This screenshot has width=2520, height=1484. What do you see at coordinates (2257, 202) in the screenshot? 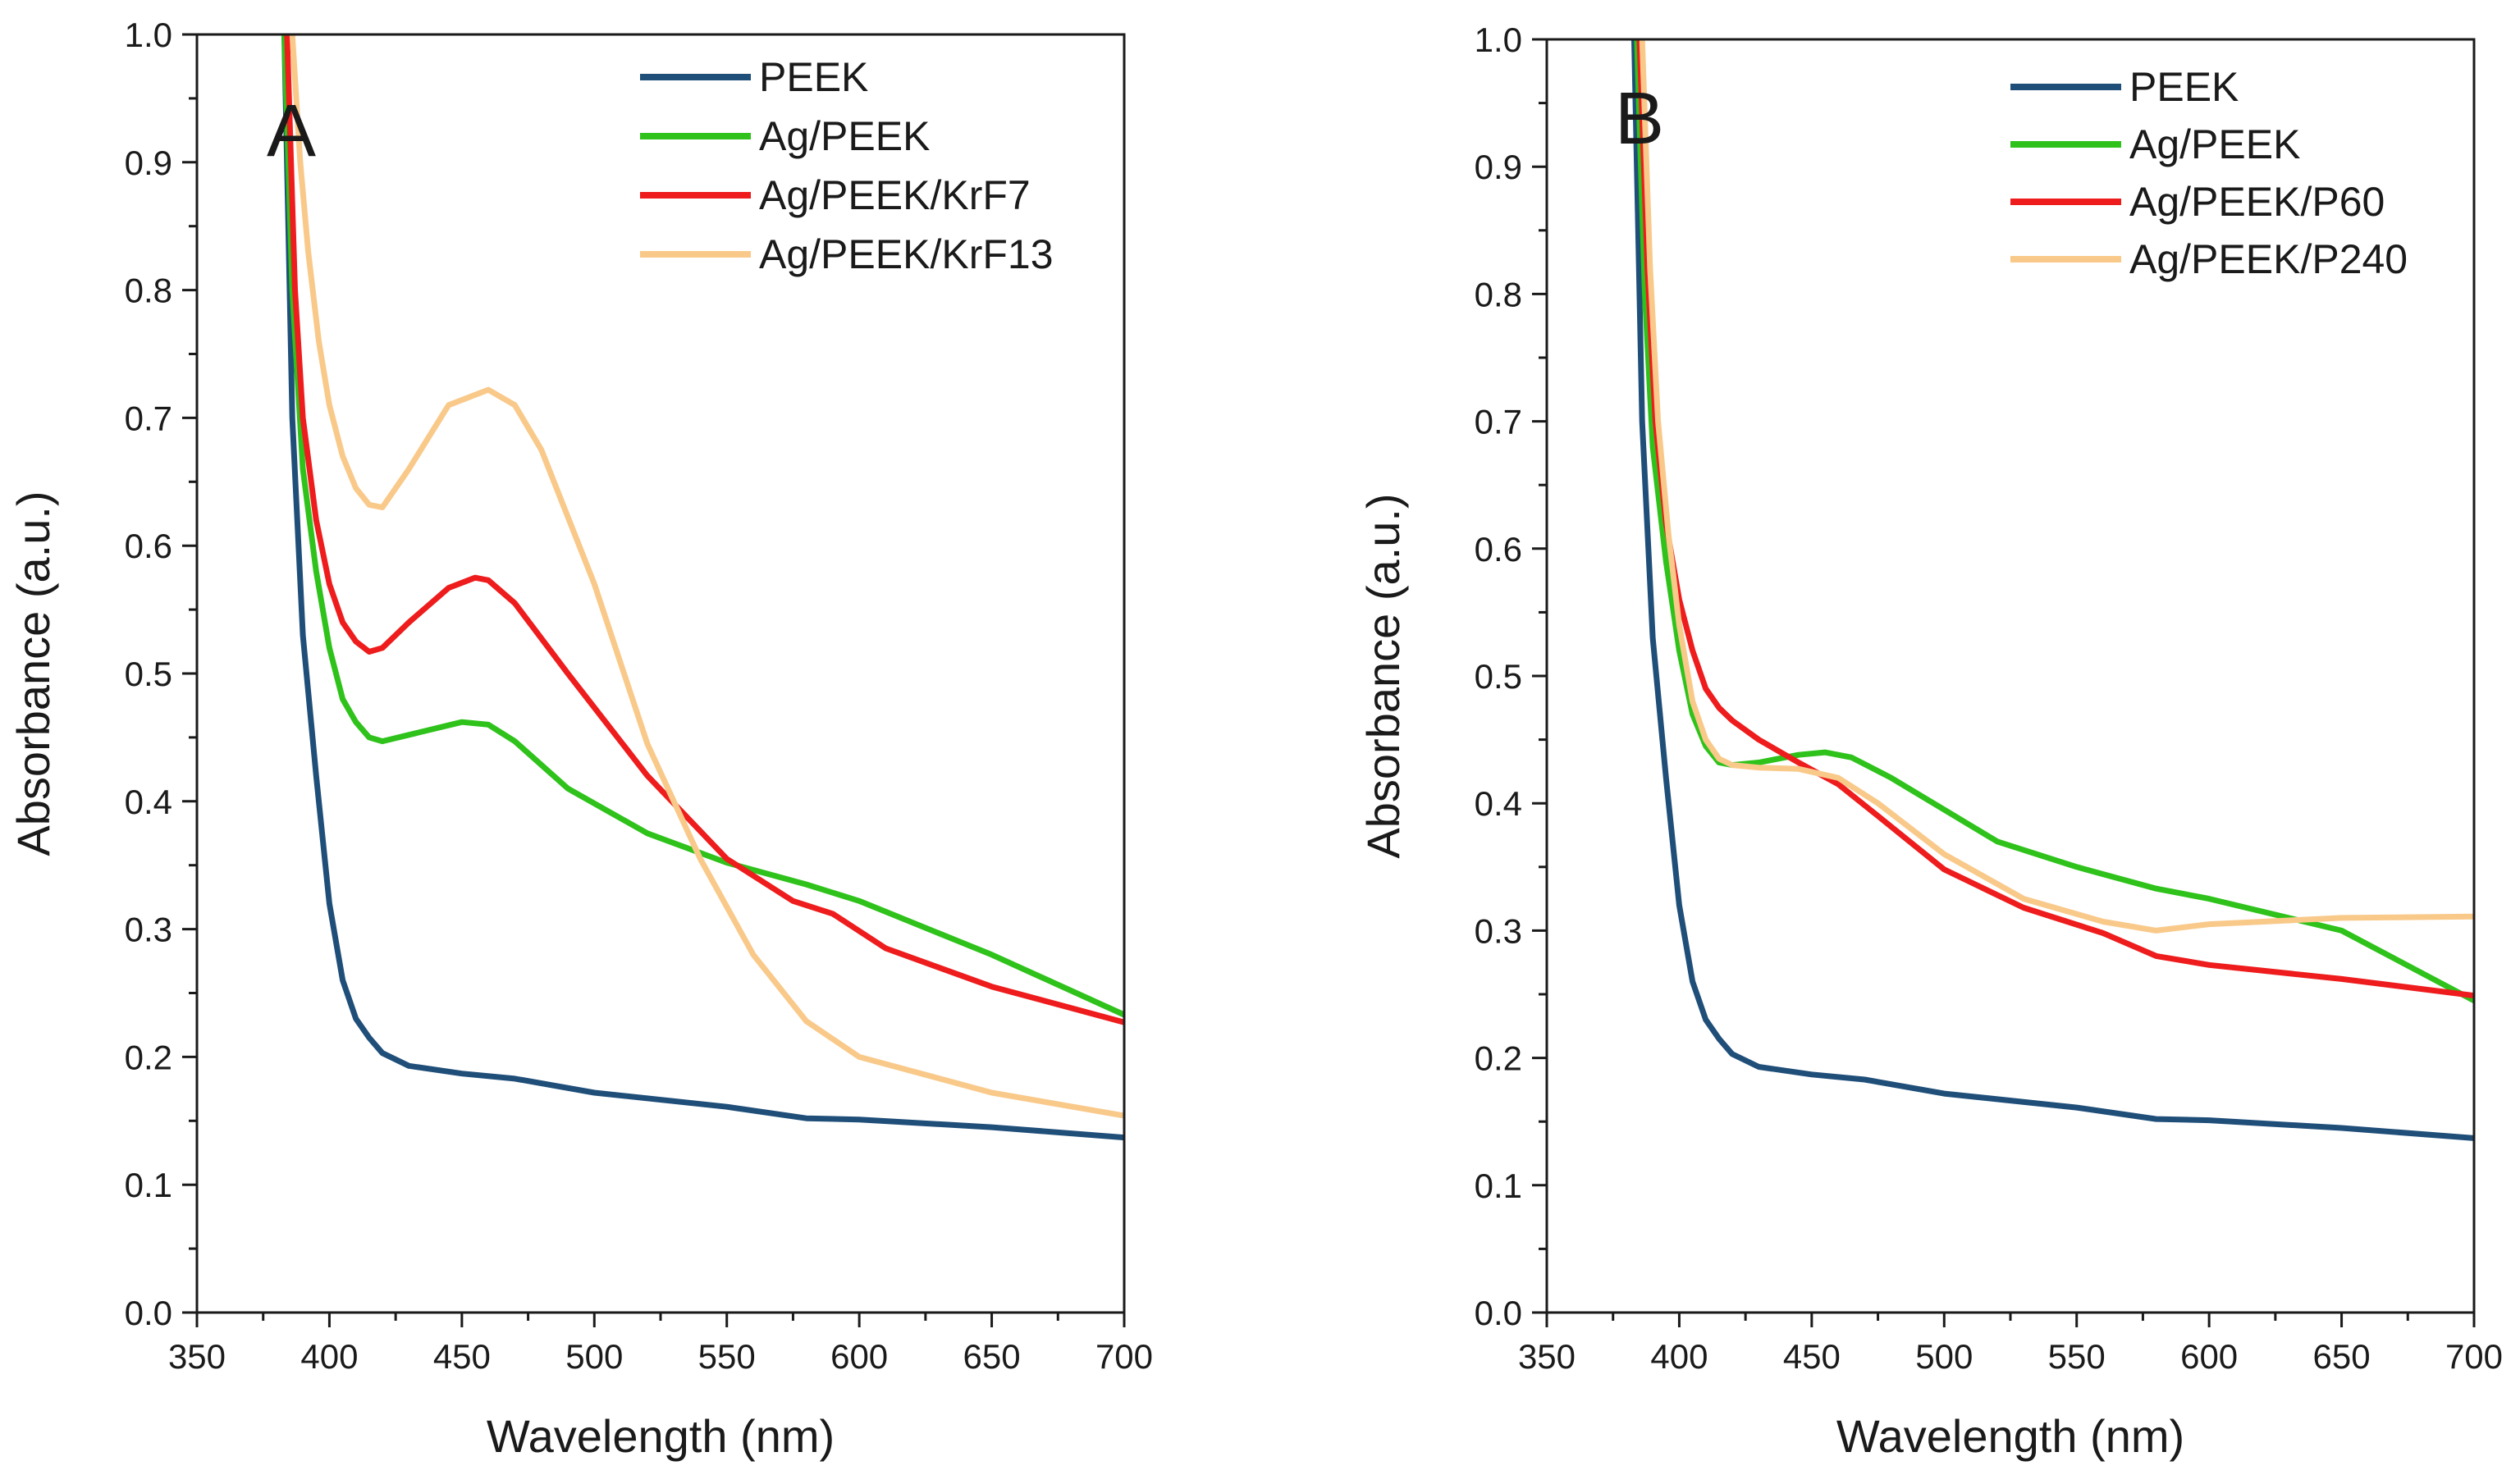
I see `legend-label: Ag/PEEK/P60` at bounding box center [2257, 202].